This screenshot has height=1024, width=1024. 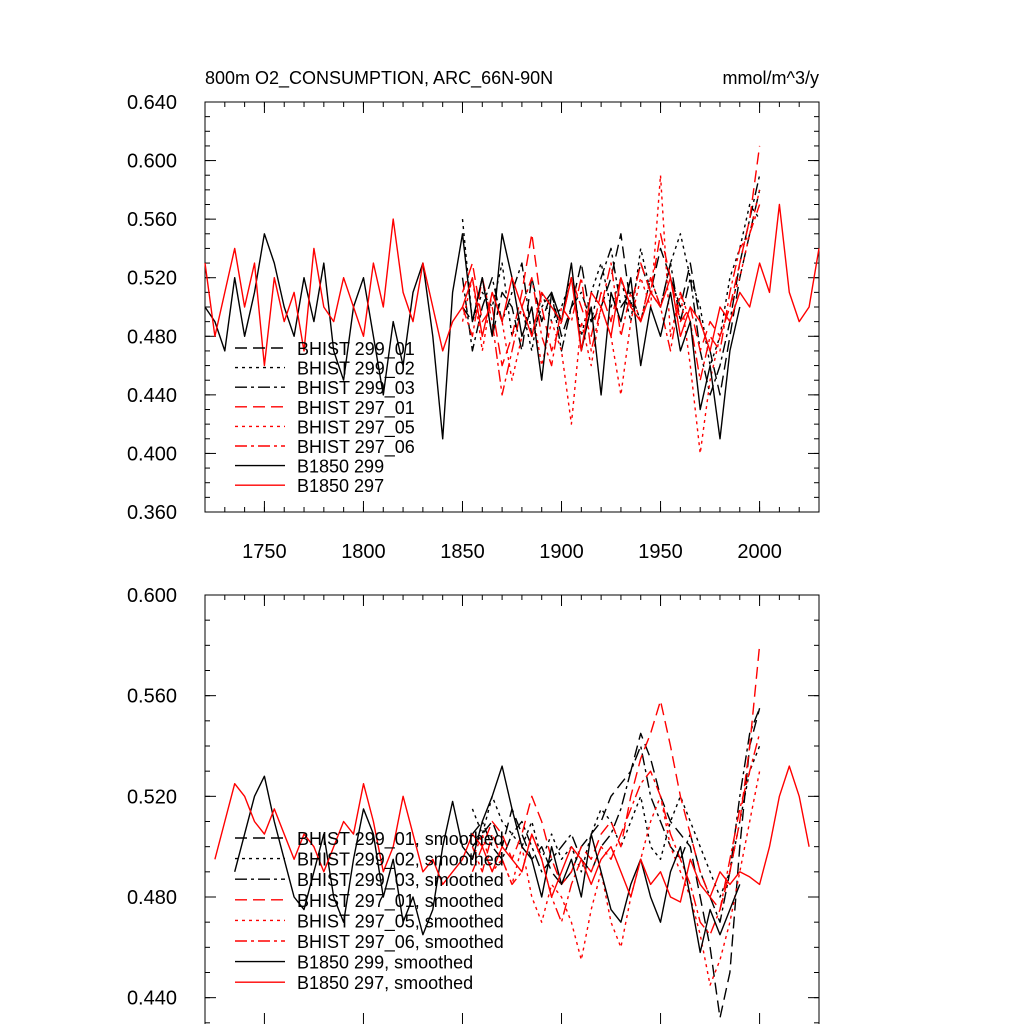 What do you see at coordinates (363, 552) in the screenshot?
I see `top-x-tick-label: 1800` at bounding box center [363, 552].